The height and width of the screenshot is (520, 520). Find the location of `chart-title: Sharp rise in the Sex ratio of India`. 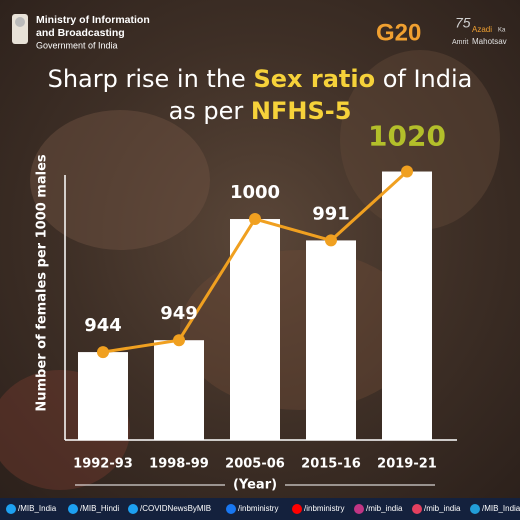

chart-title: Sharp rise in the Sex ratio of India is located at coordinates (260, 79).